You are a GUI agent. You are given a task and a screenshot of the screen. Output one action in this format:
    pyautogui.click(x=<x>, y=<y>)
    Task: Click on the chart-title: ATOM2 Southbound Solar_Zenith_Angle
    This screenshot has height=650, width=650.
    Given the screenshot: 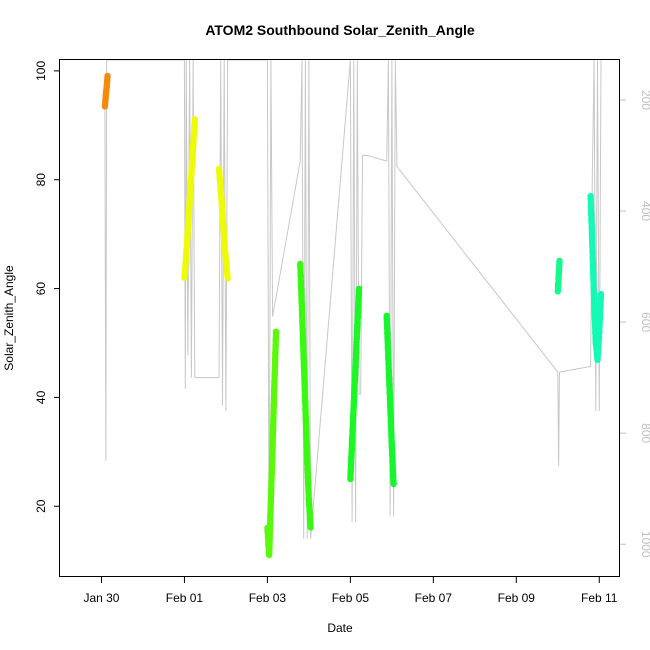 What is the action you would take?
    pyautogui.click(x=340, y=30)
    